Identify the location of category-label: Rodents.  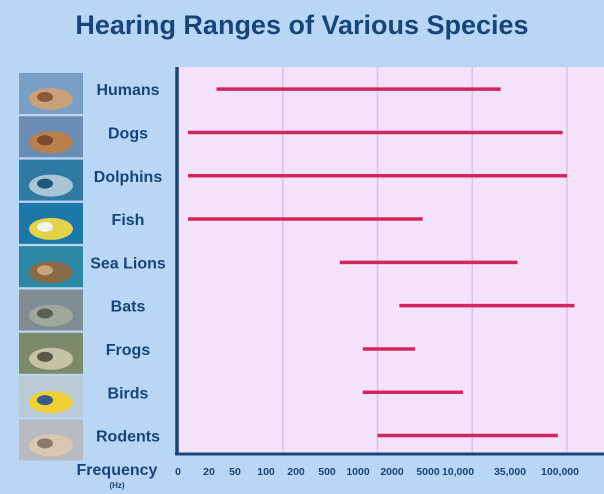
(128, 437).